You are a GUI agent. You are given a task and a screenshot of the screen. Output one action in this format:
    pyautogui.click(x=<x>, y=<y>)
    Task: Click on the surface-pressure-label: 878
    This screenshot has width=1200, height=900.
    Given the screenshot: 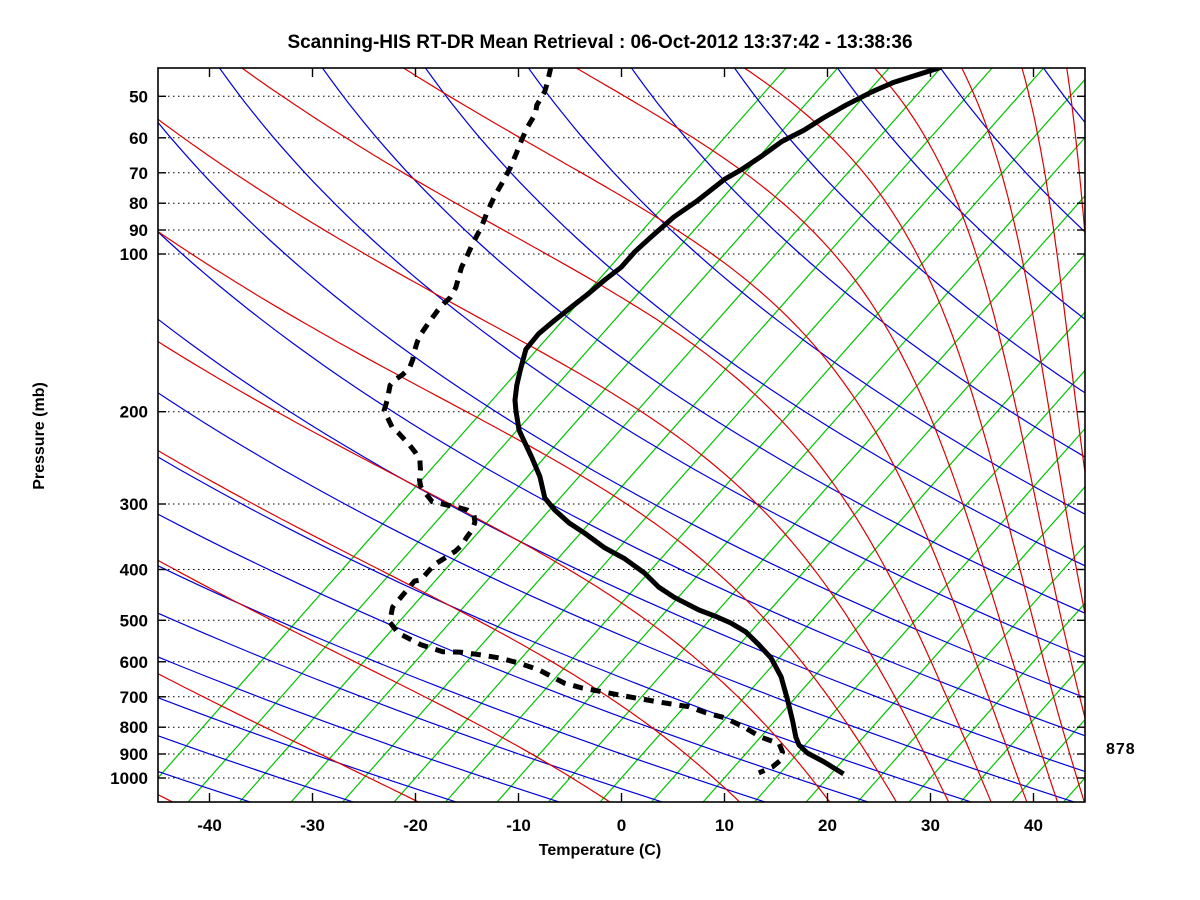 What is the action you would take?
    pyautogui.click(x=1121, y=749)
    